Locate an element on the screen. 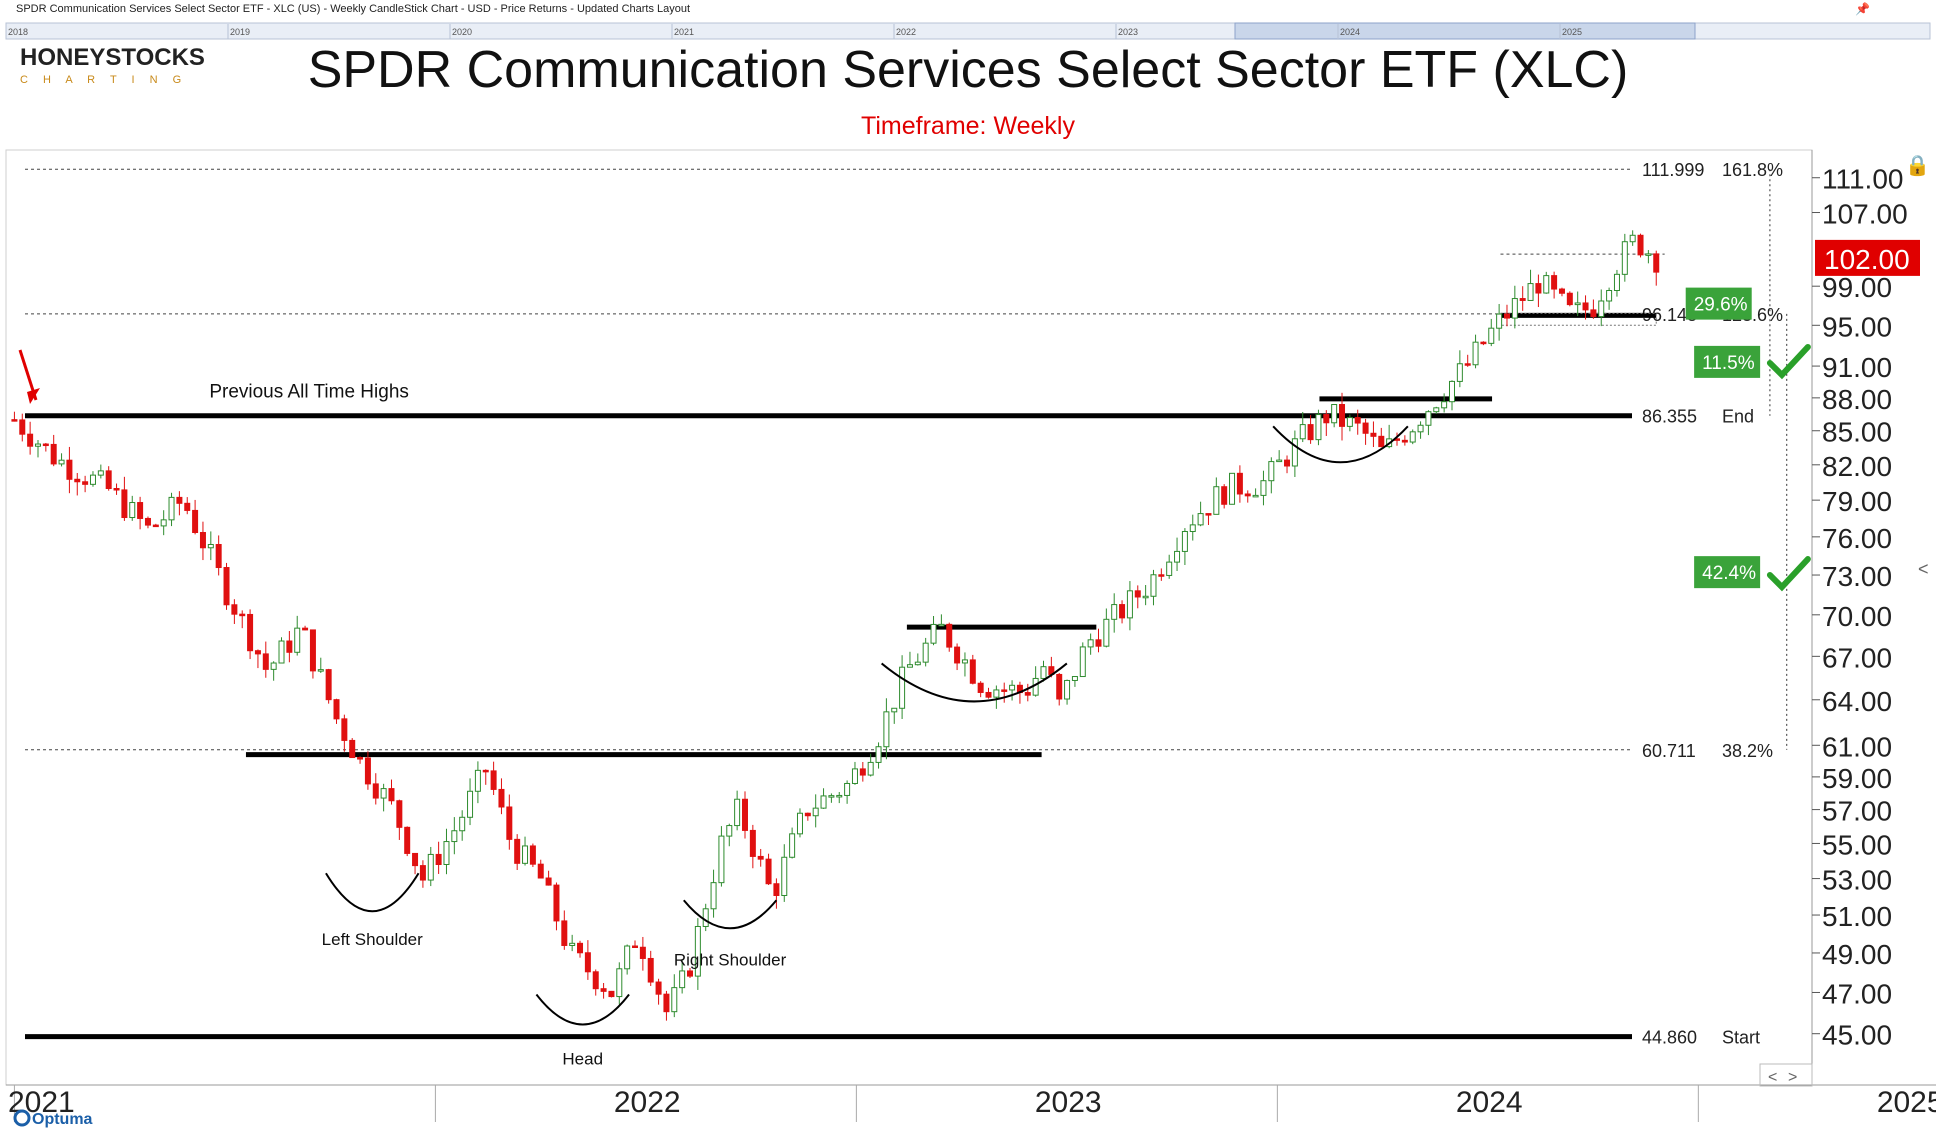 The width and height of the screenshot is (1936, 1135). scroll-buttons-frame is located at coordinates (1786, 1075).